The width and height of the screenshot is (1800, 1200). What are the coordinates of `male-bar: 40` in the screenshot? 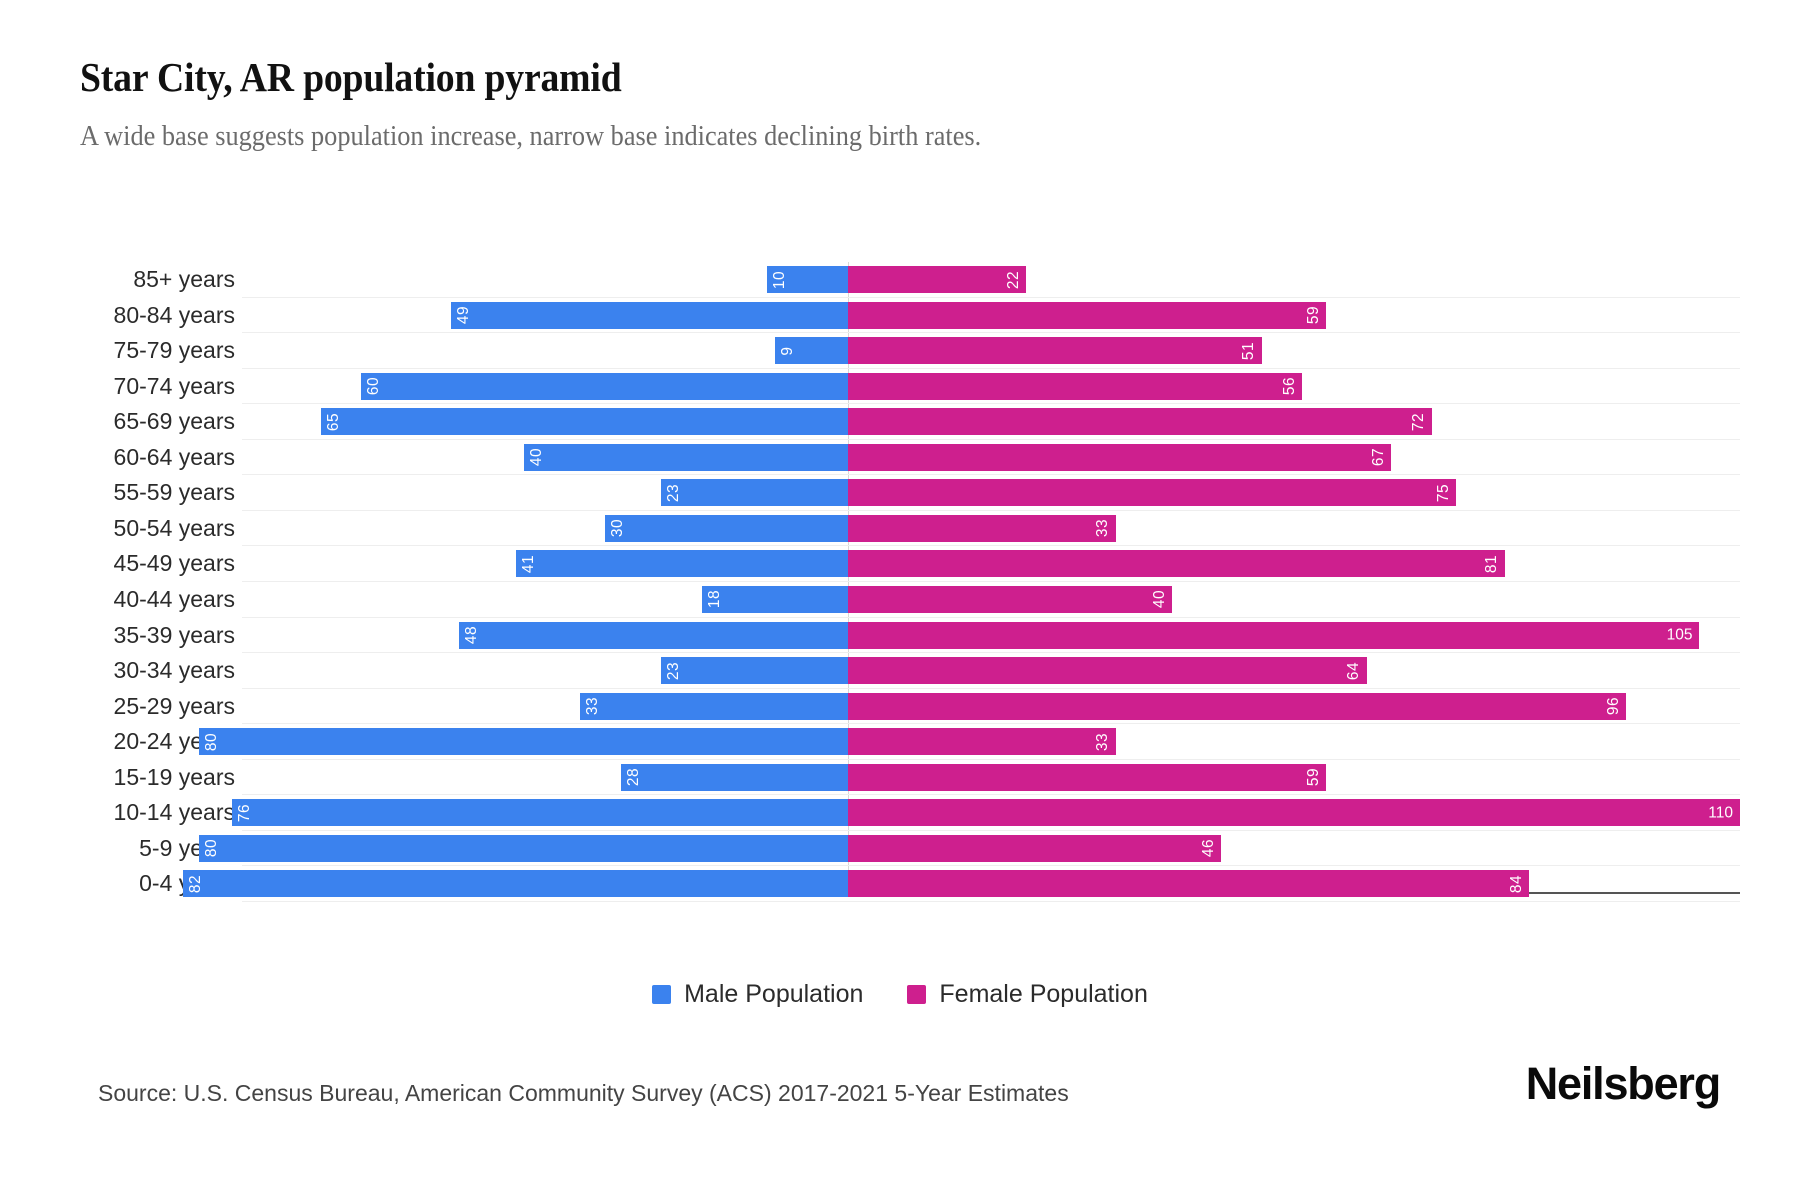 It's located at (685, 457).